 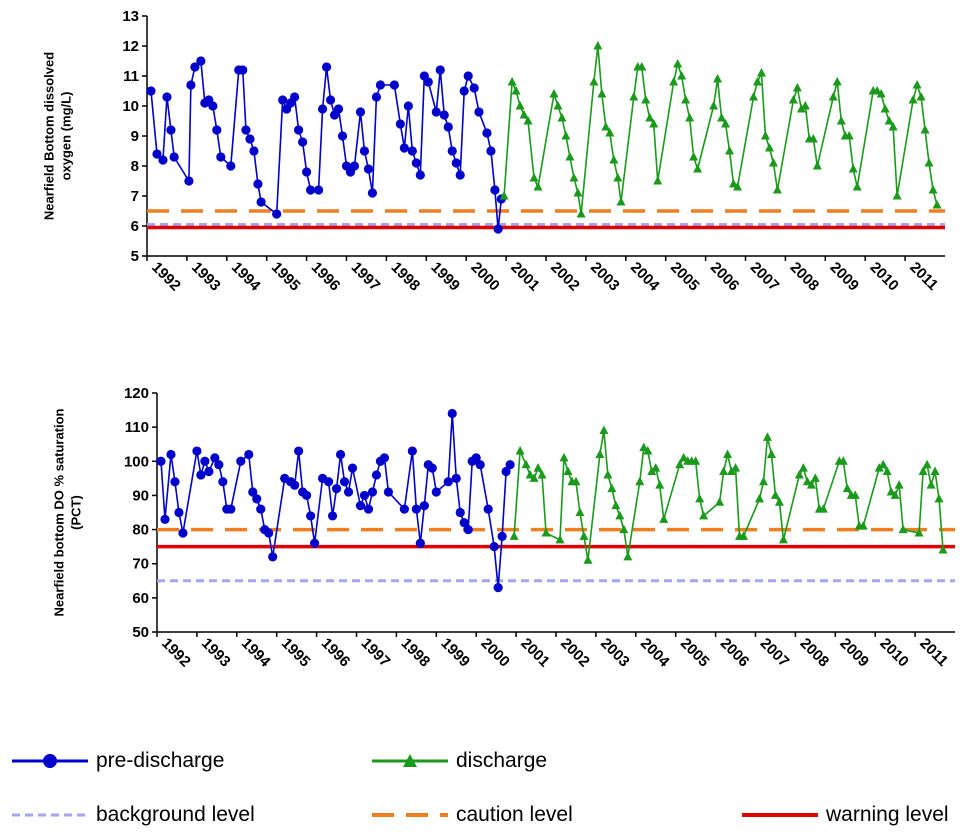 I want to click on c2-y-axis-label: Nearfield bottom DO % saturation (PCT), so click(x=68, y=512).